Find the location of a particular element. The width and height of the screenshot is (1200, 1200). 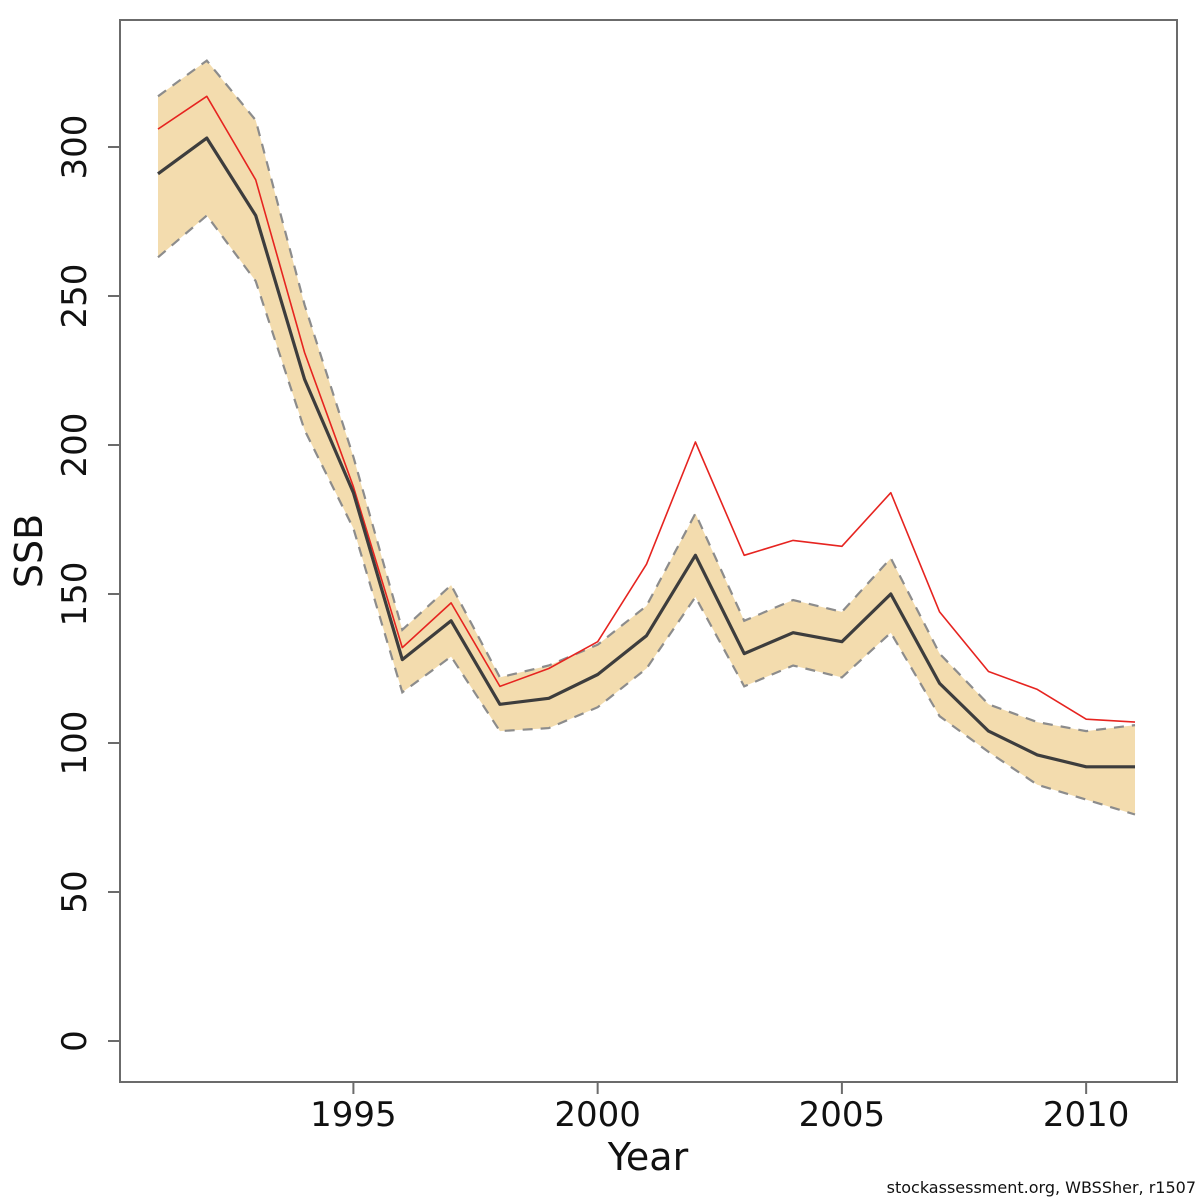

x-tick-label: 2005 is located at coordinates (842, 1115).